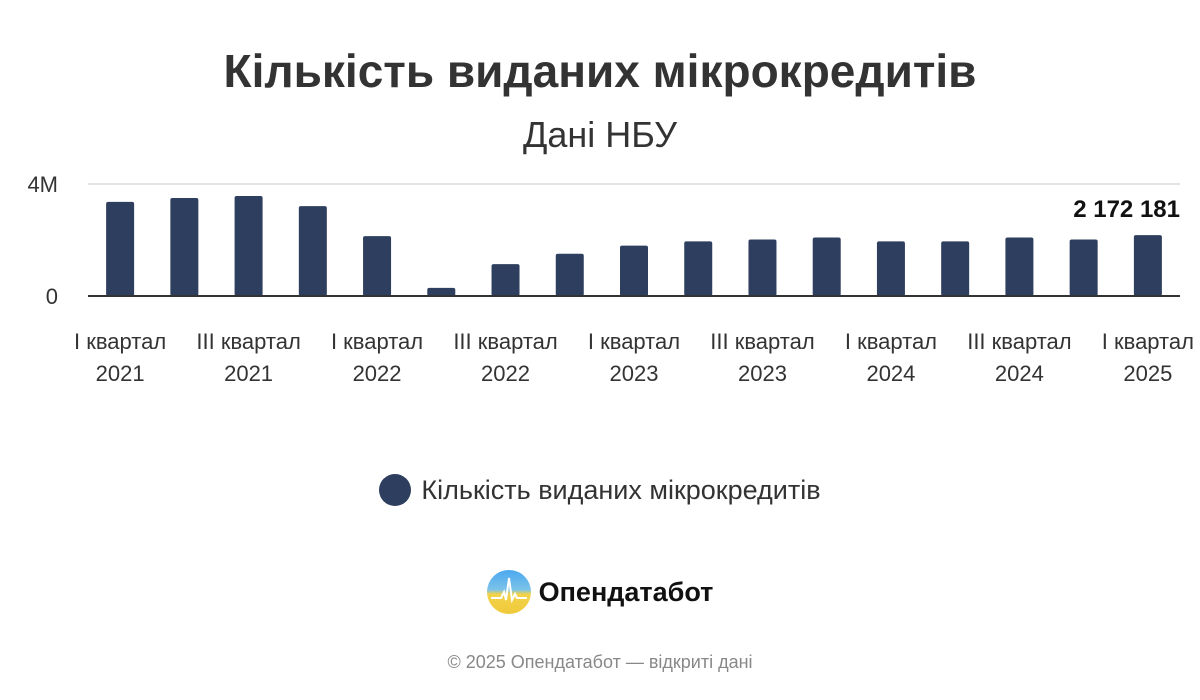  Describe the element at coordinates (1147, 357) in the screenshot. I see `x-tick-label: I квартал 2025` at that location.